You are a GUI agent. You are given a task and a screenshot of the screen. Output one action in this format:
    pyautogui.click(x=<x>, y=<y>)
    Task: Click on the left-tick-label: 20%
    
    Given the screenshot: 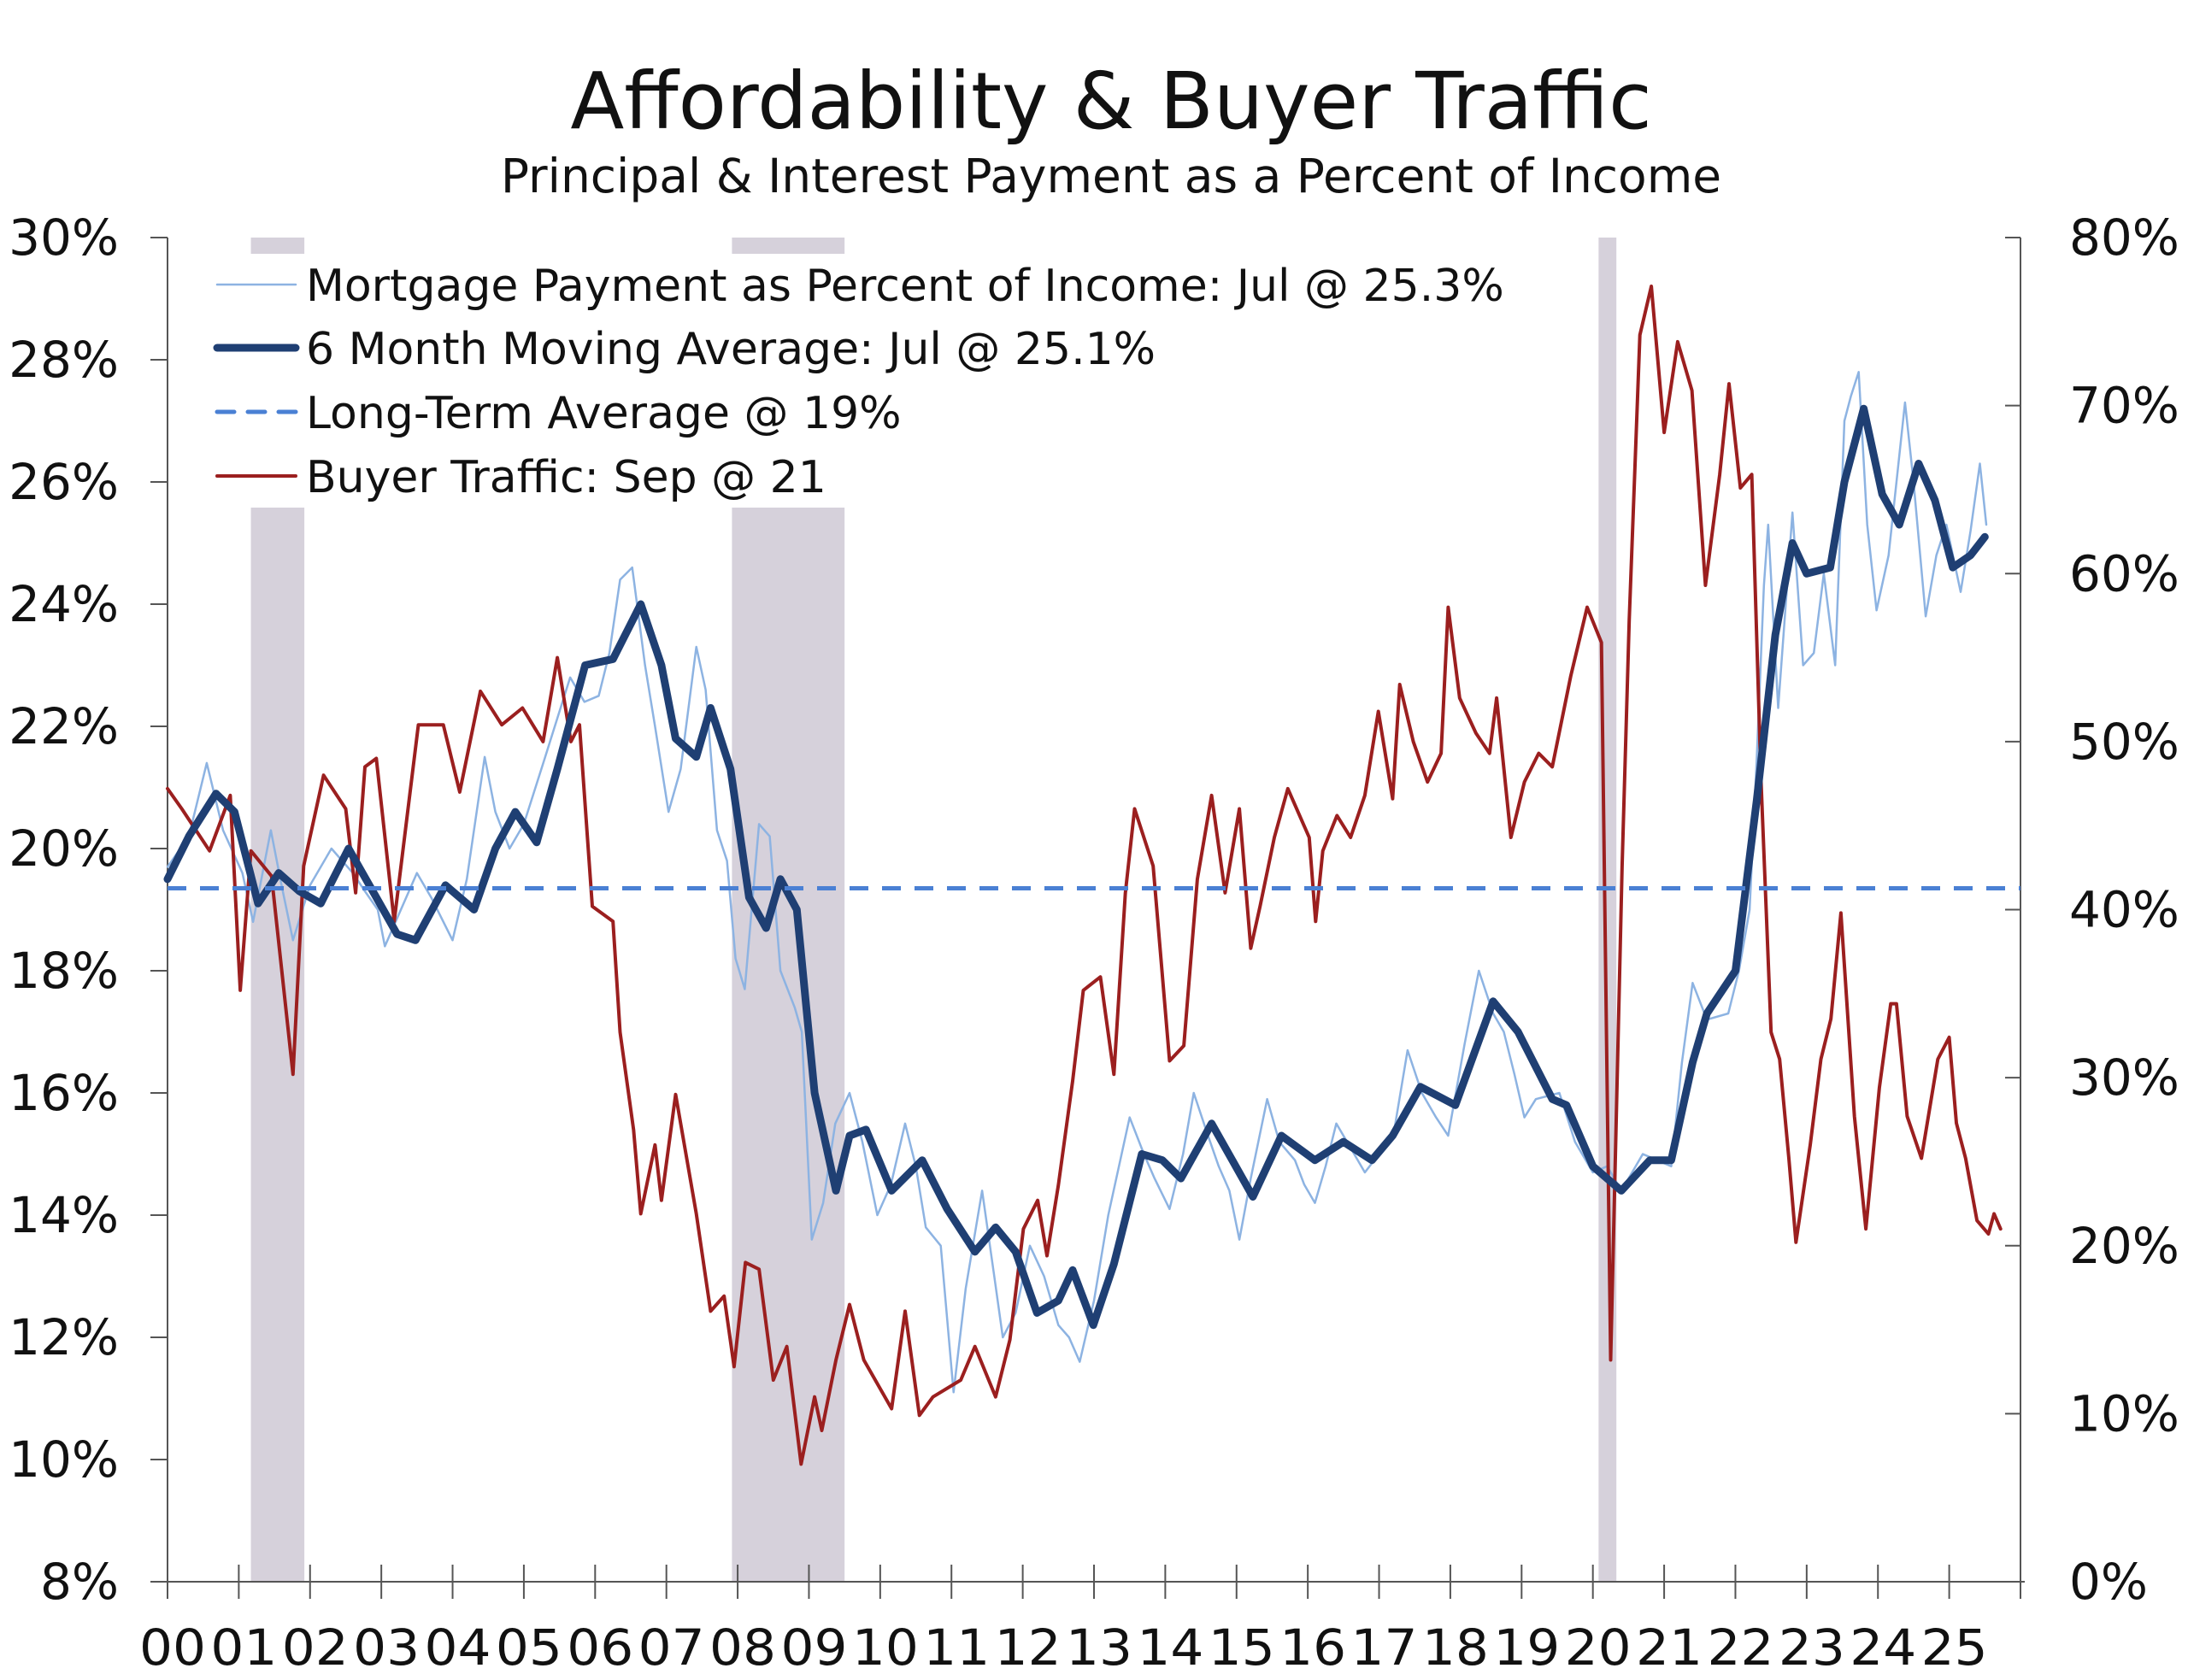 What is the action you would take?
    pyautogui.click(x=64, y=848)
    